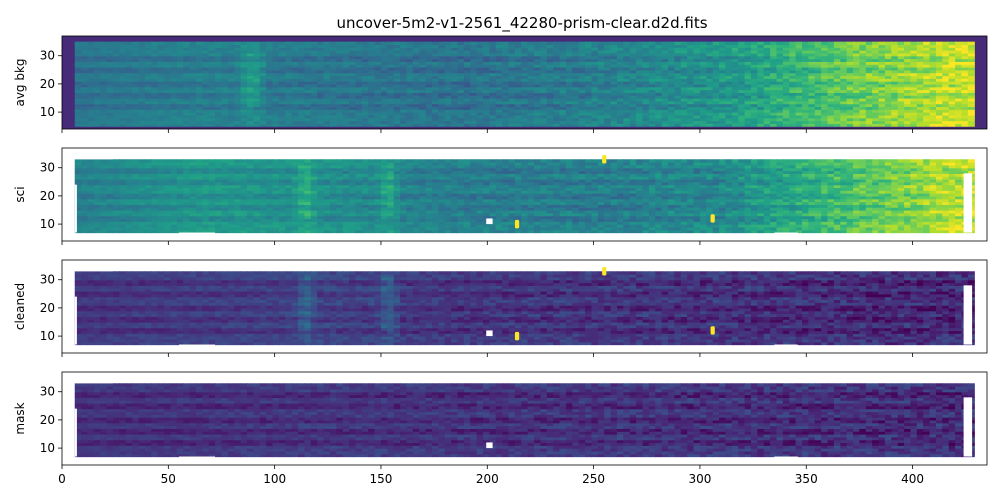 The width and height of the screenshot is (1000, 500). What do you see at coordinates (20, 82) in the screenshot?
I see `y-axis-label: avg bkg` at bounding box center [20, 82].